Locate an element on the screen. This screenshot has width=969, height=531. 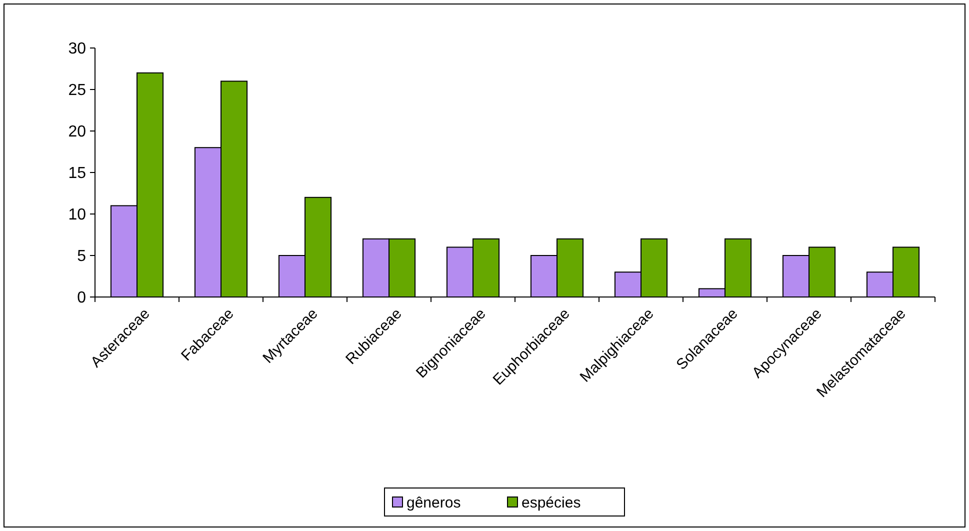
y-tick-label: 20 is located at coordinates (77, 132).